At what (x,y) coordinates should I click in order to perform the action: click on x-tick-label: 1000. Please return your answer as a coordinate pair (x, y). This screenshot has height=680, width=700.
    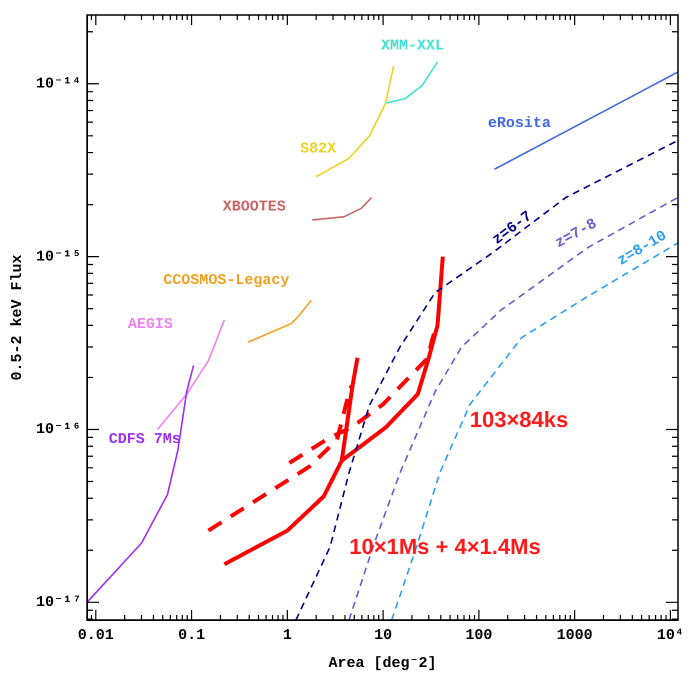
    Looking at the image, I should click on (574, 635).